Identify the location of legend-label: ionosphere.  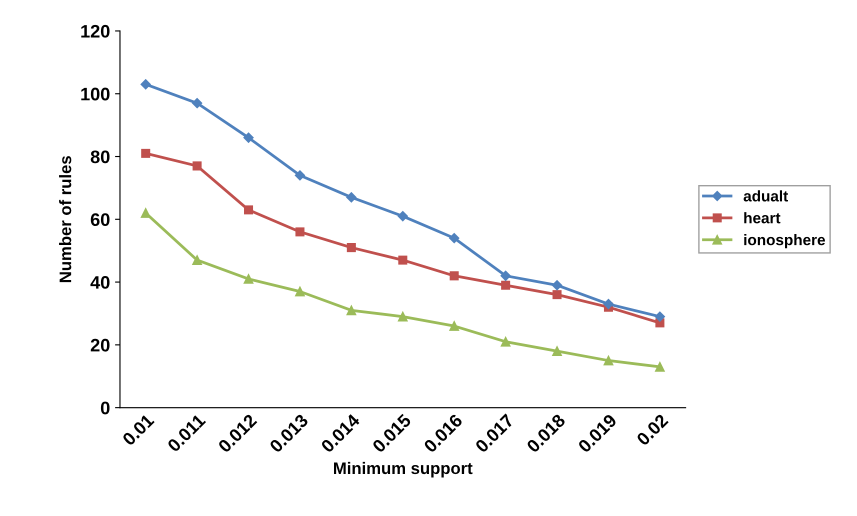
(785, 241).